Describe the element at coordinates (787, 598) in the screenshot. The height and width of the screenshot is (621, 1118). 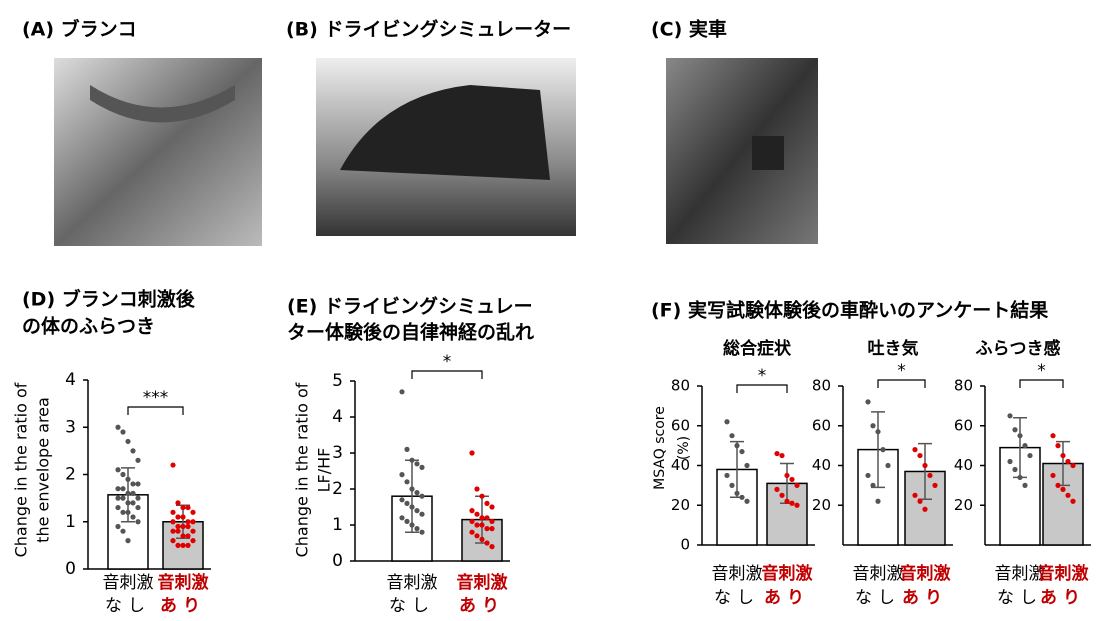
I see `x-tick-label: あり` at that location.